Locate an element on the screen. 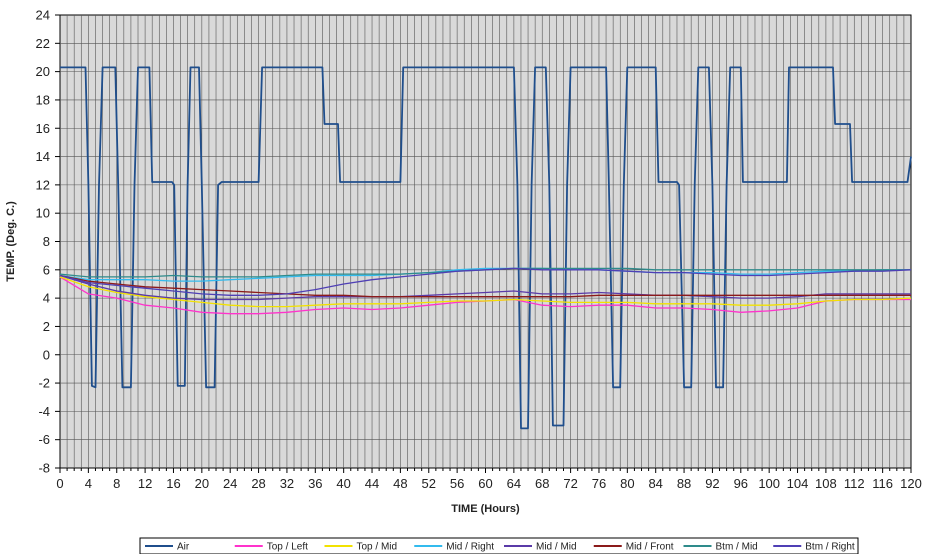 The width and height of the screenshot is (931, 554). legend-box is located at coordinates (499, 545).